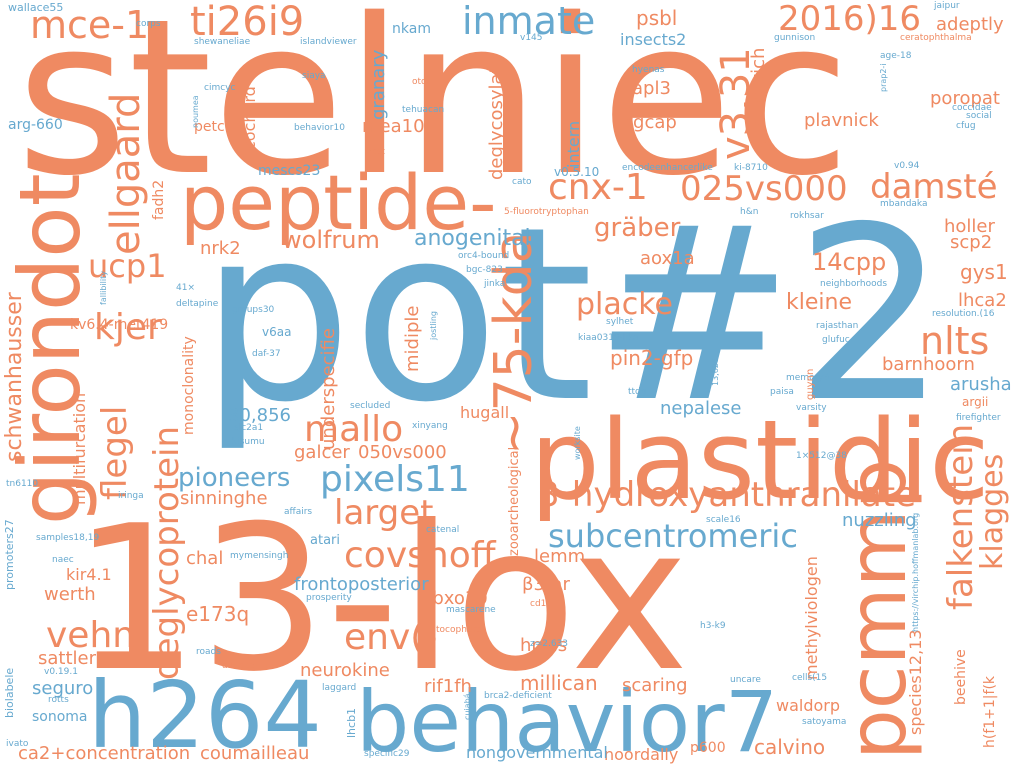 The image size is (1024, 768). I want to click on word-kv6-4-met419: kv6.4-met419, so click(119, 325).